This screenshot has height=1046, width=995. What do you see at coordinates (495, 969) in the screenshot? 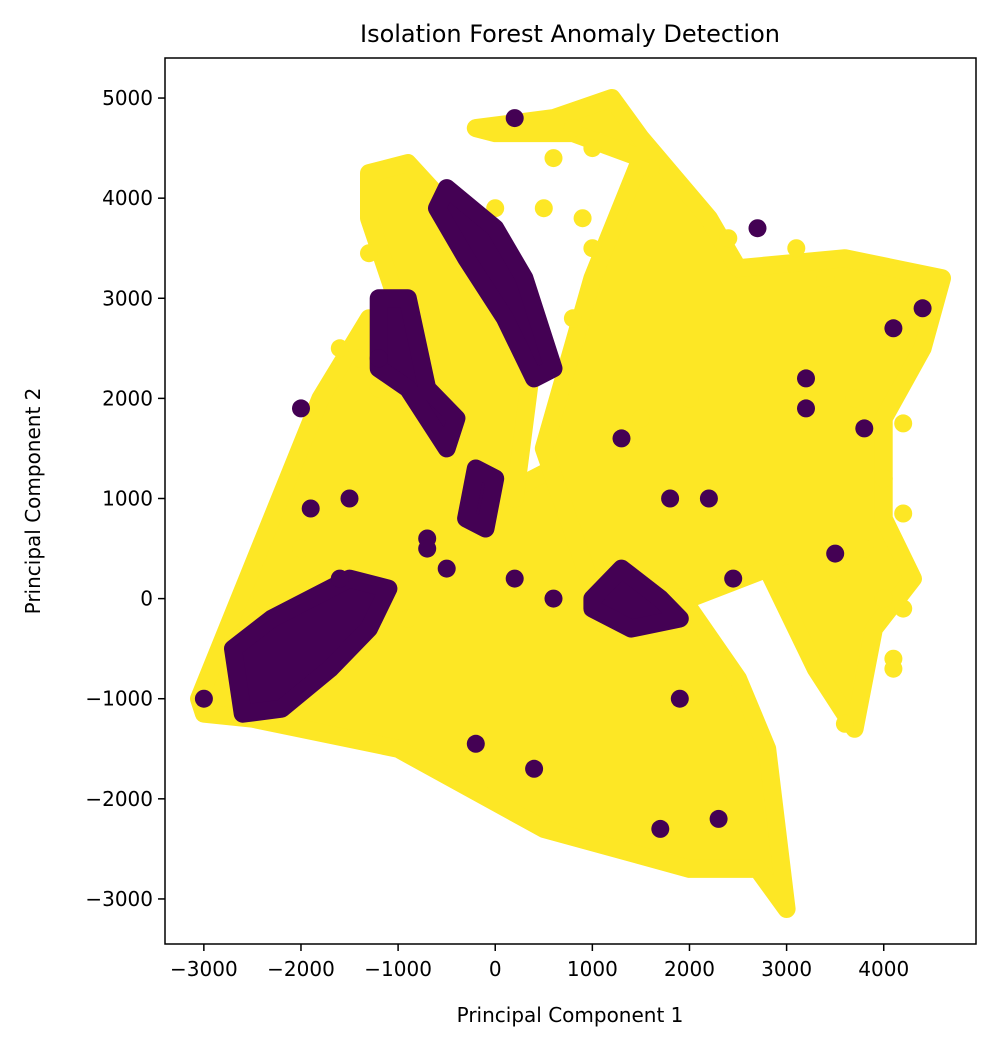
I see `x-tick-label: 0` at bounding box center [495, 969].